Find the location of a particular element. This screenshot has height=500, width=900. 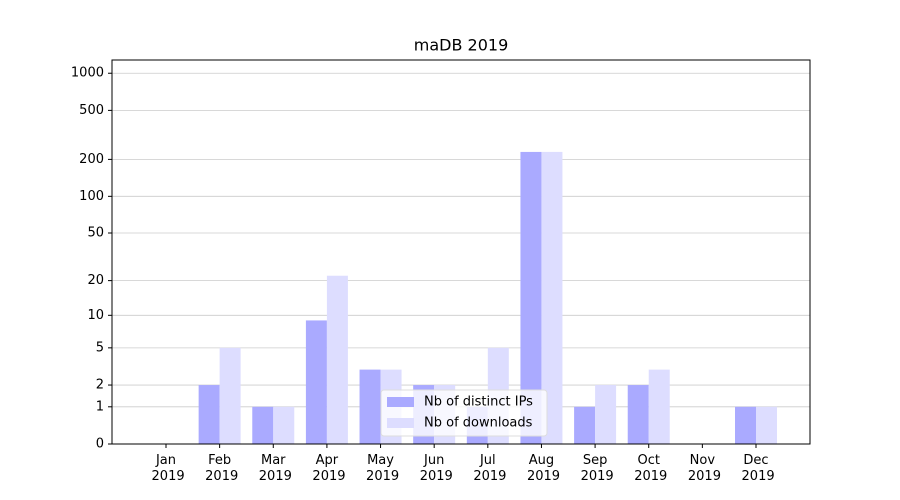

x-tick-label: Apr 2019 is located at coordinates (326, 468).